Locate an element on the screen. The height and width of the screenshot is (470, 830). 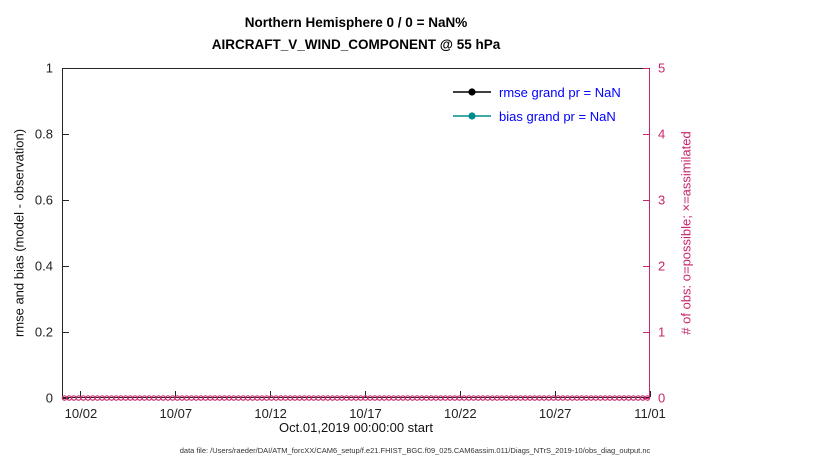
left-axis-label: rmse and bias (model - observation) is located at coordinates (19, 233).